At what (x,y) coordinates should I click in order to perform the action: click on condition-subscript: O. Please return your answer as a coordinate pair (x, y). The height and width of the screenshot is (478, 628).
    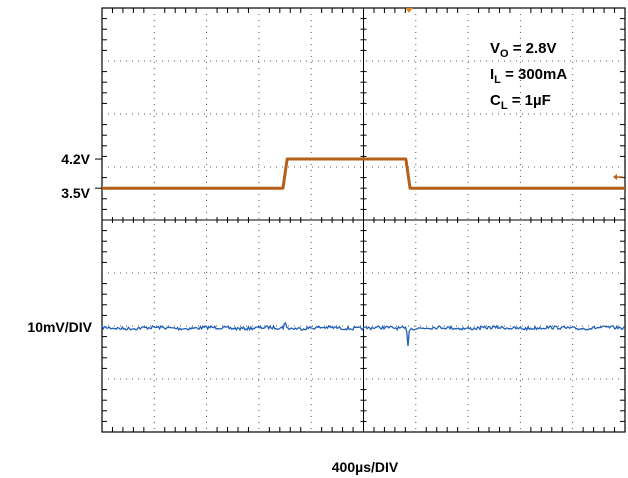
    Looking at the image, I should click on (504, 54).